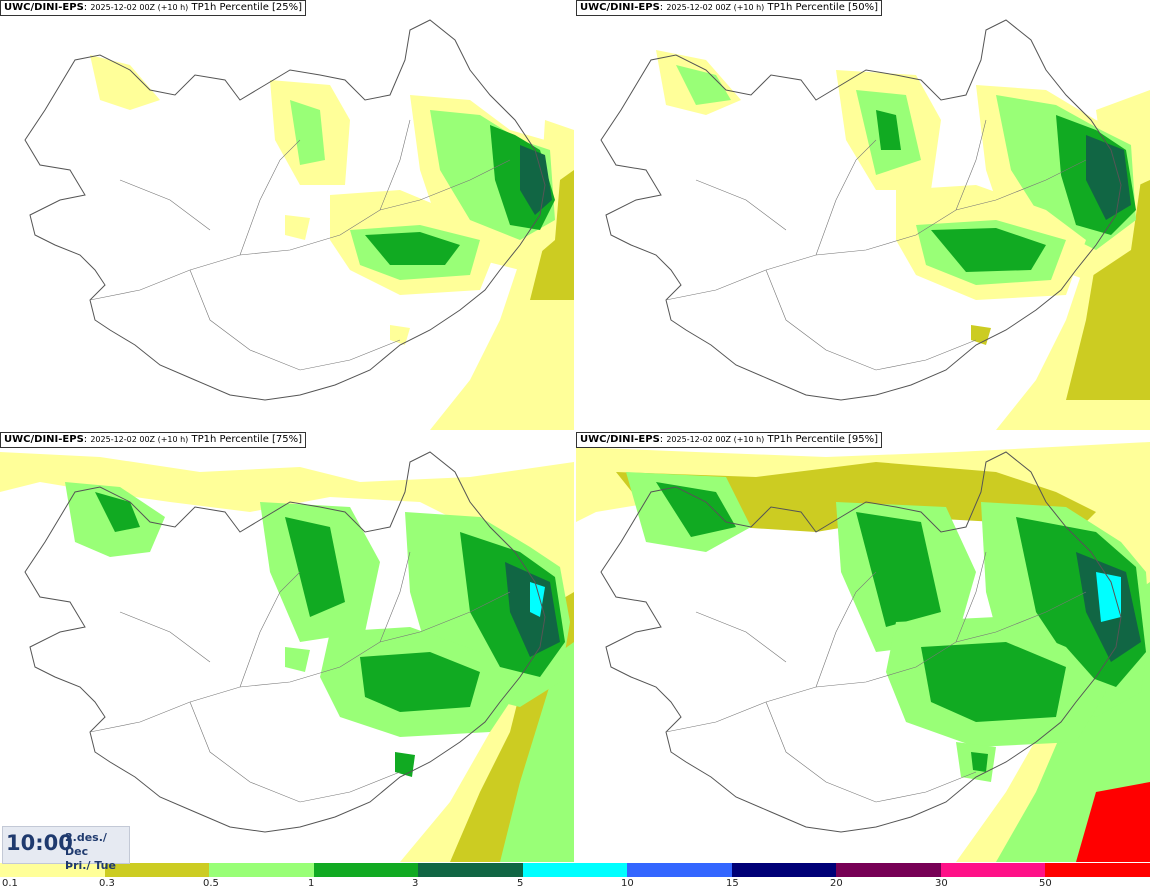  I want to click on legend-label: 1, so click(311, 883).